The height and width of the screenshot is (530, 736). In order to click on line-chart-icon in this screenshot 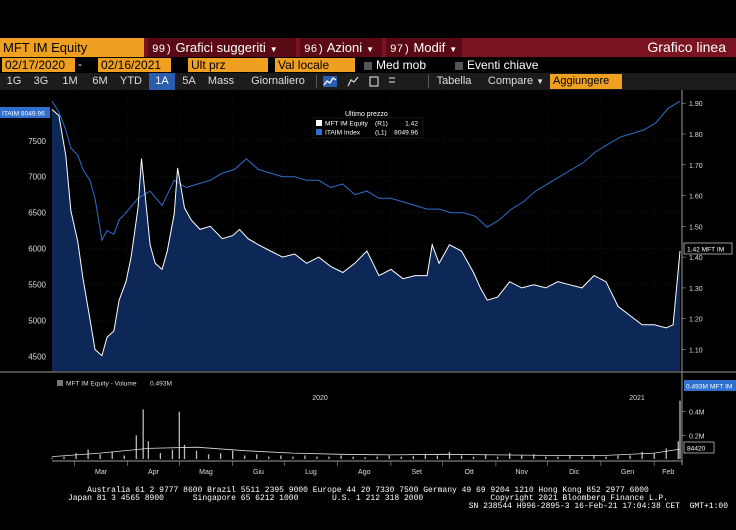, I will do `click(330, 81)`.